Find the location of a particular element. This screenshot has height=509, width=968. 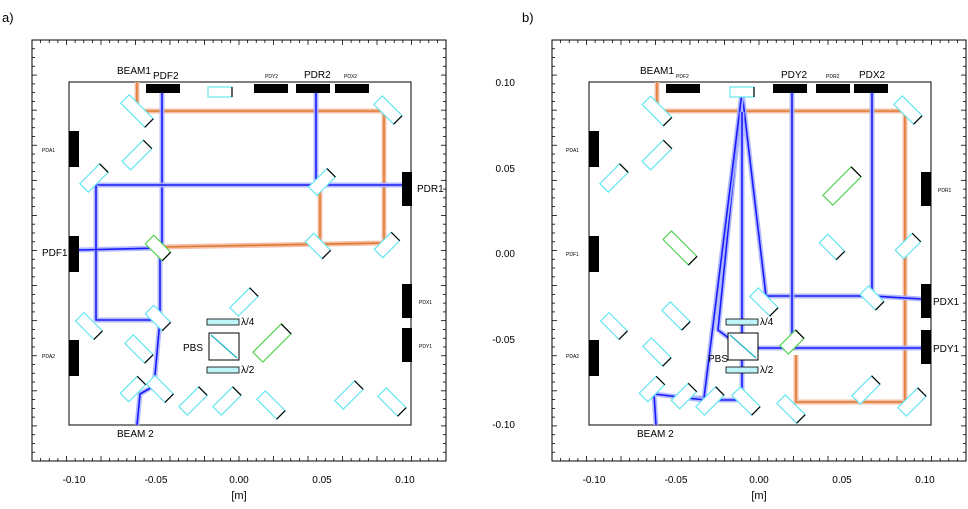

panel-a-xtick: -0.10 is located at coordinates (74, 480).